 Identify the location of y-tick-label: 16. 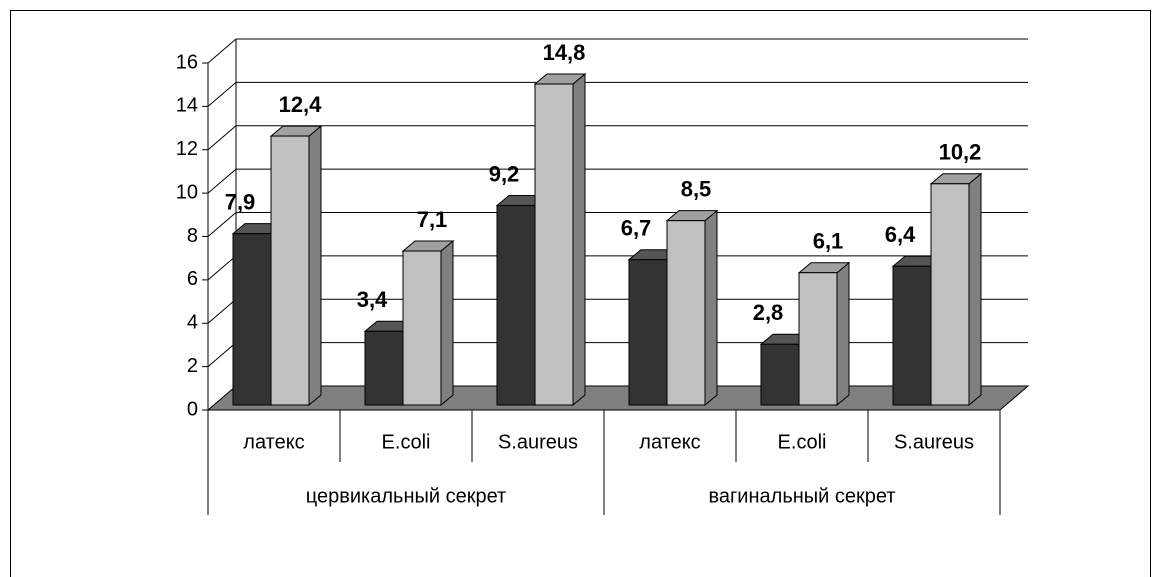
(187, 62).